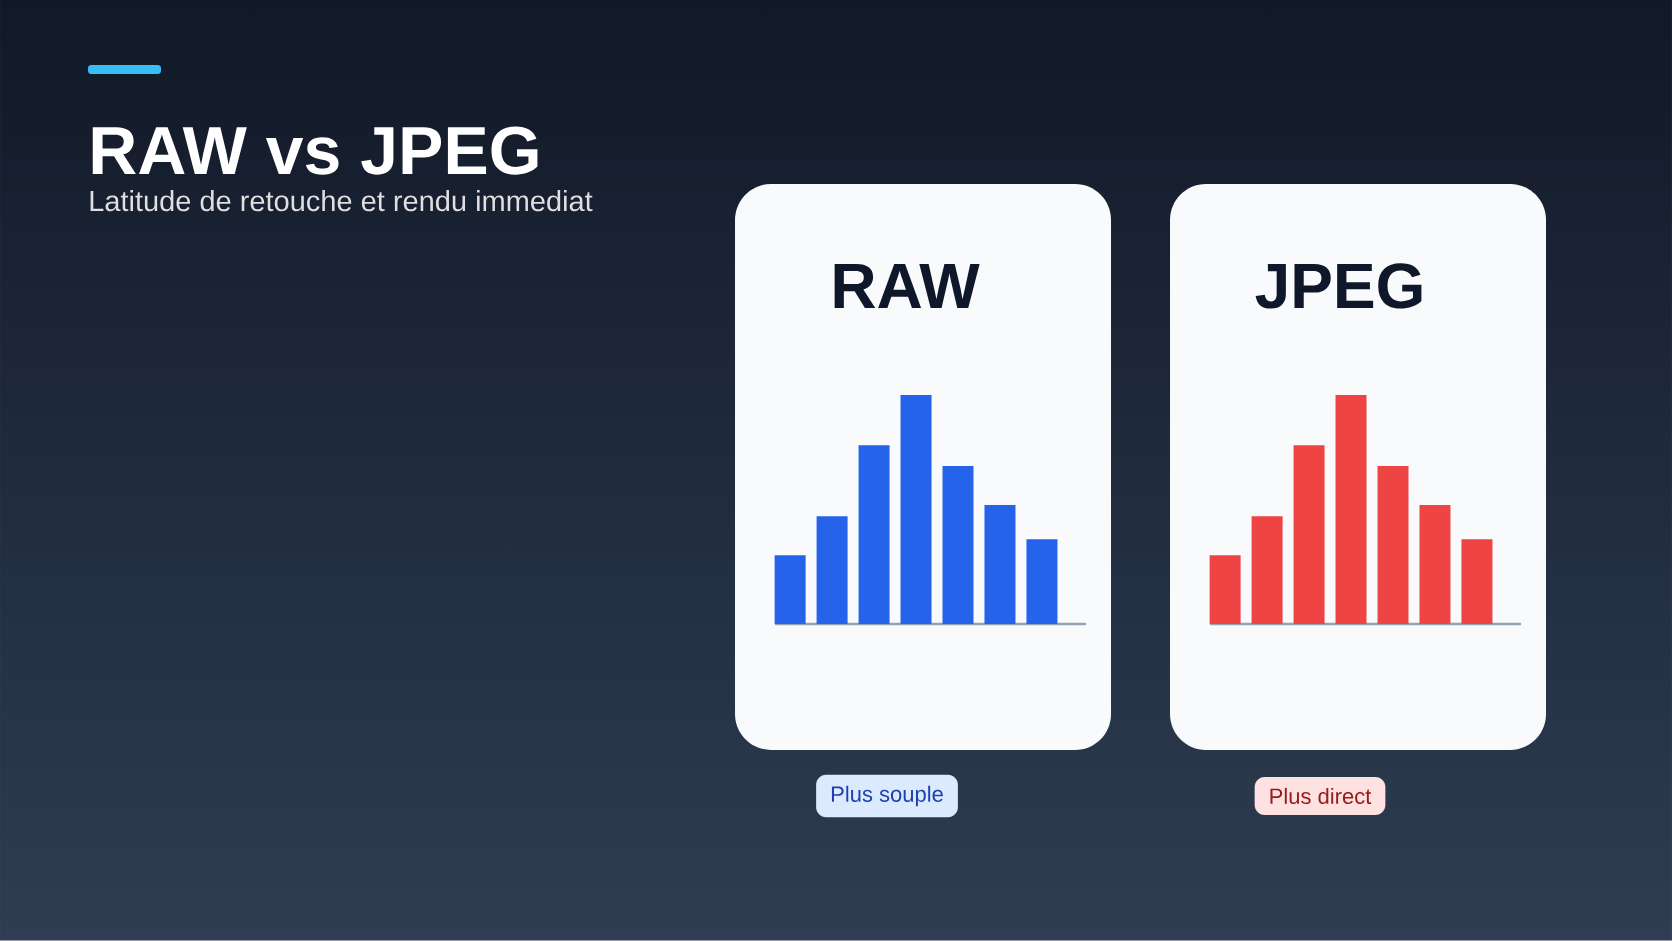 This screenshot has height=941, width=1672. Describe the element at coordinates (315, 150) in the screenshot. I see `text: RAW vs JPEG` at that location.